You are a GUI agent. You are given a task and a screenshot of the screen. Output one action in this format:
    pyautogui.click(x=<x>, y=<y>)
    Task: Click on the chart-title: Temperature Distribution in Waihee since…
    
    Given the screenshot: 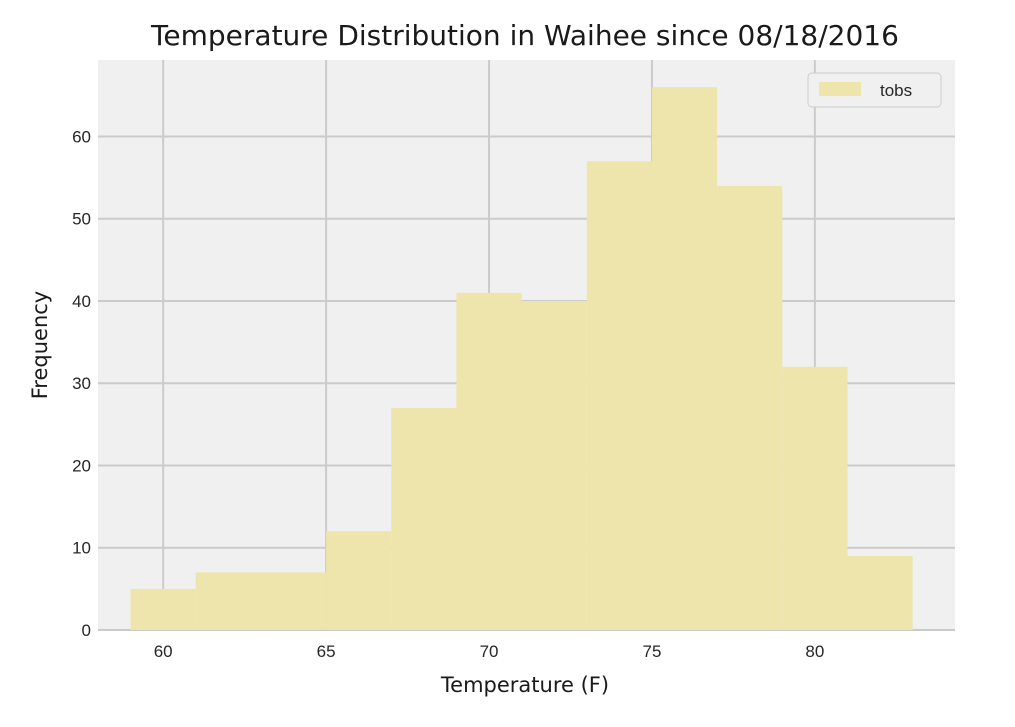 What is the action you would take?
    pyautogui.click(x=524, y=35)
    